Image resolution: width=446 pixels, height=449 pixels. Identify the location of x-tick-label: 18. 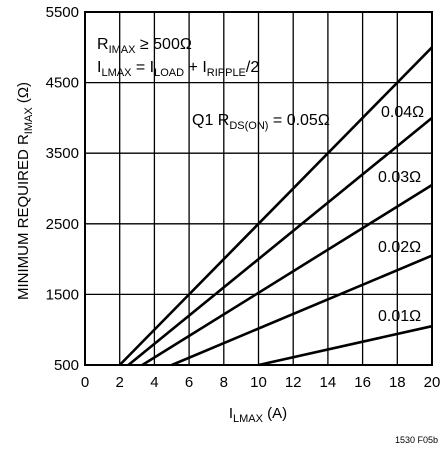
(397, 382).